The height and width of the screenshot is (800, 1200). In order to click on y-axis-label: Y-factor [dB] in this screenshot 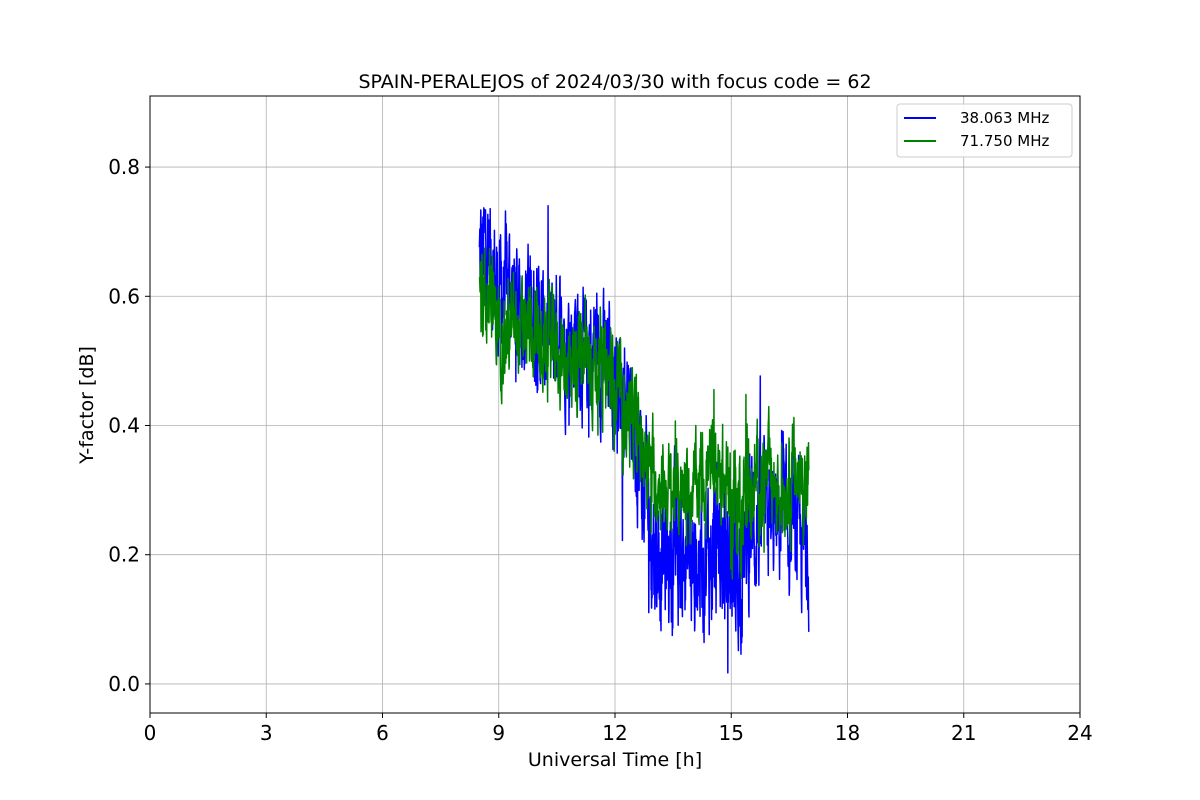, I will do `click(87, 405)`.